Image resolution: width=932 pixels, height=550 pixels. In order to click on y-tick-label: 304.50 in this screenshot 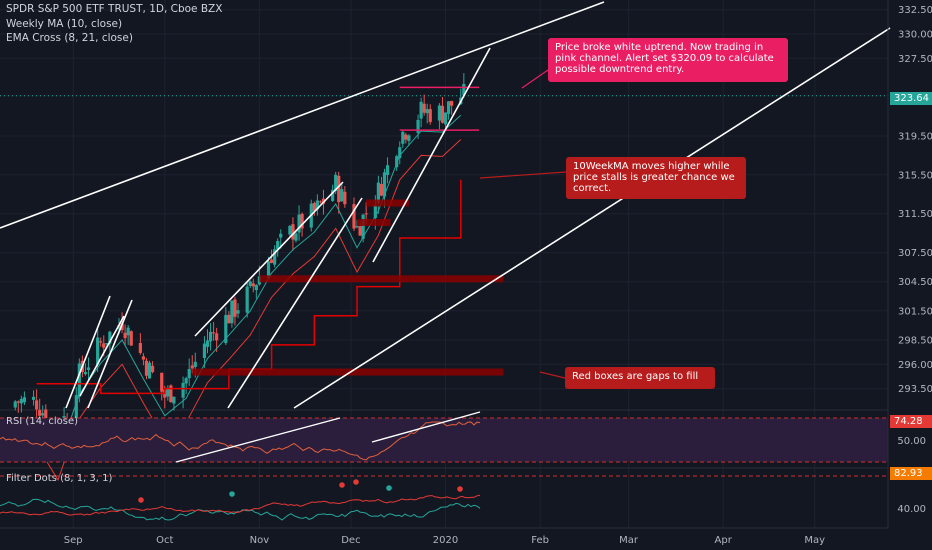, I will do `click(915, 282)`.